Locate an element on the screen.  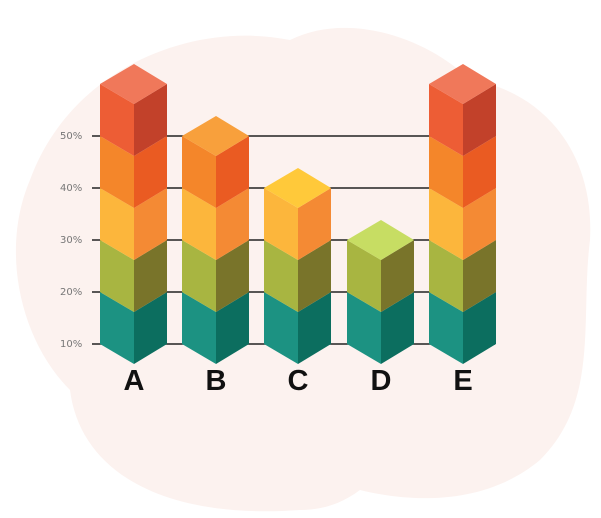
y-tick-label: 50% is located at coordinates (71, 136).